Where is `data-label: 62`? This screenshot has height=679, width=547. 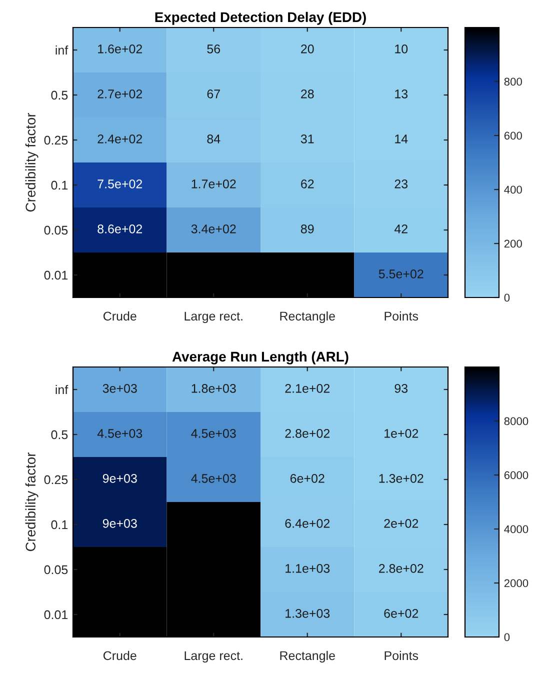
data-label: 62 is located at coordinates (307, 184).